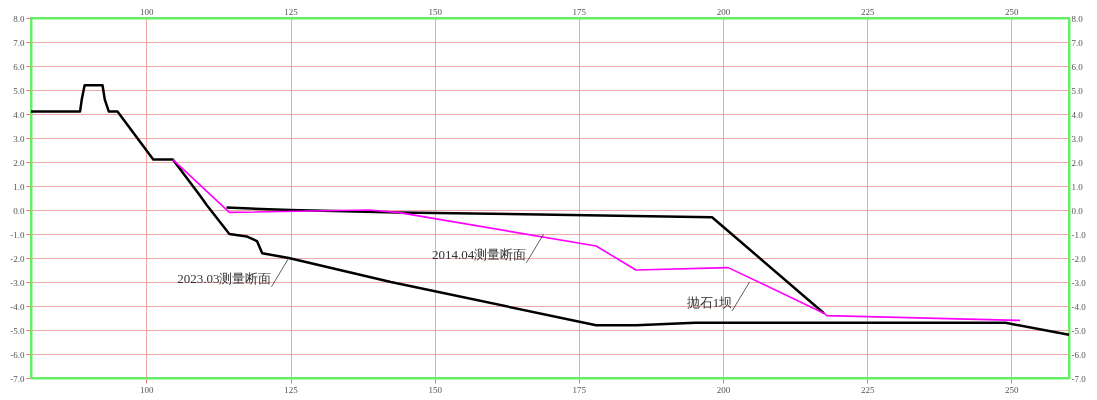  Describe the element at coordinates (1079, 258) in the screenshot. I see `y2-tick-label: -2.0` at that location.